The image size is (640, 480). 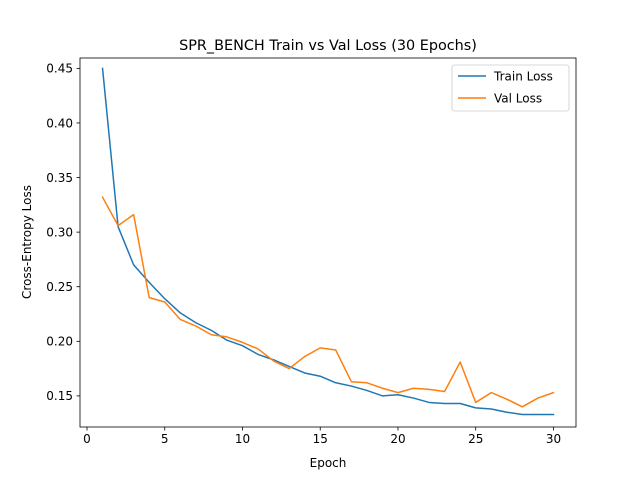 What do you see at coordinates (59, 342) in the screenshot?
I see `y-tick-label: 0.20` at bounding box center [59, 342].